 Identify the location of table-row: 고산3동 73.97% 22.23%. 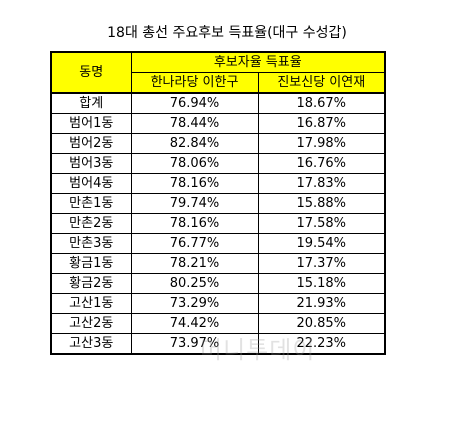
(218, 344).